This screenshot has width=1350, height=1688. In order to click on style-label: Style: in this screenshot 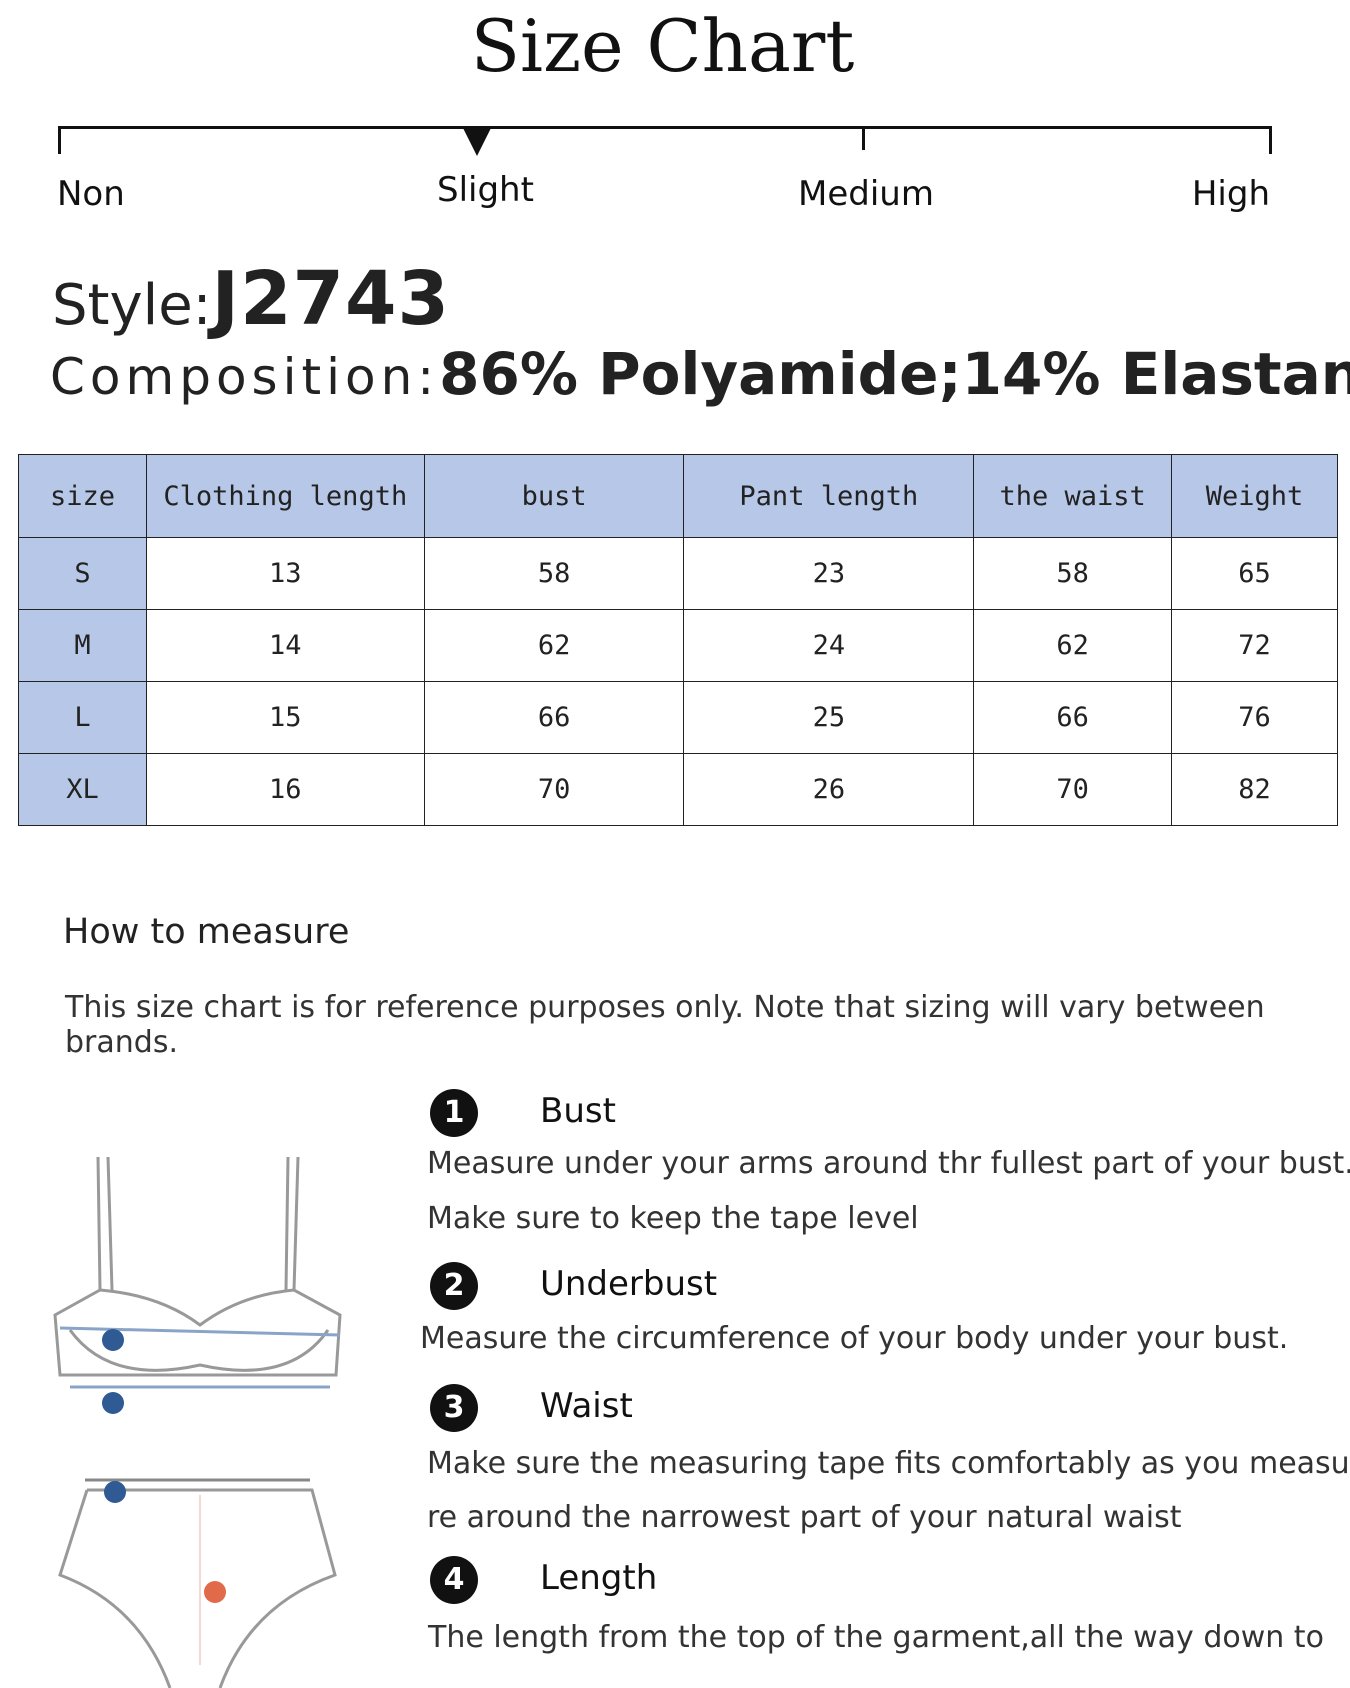, I will do `click(132, 305)`.